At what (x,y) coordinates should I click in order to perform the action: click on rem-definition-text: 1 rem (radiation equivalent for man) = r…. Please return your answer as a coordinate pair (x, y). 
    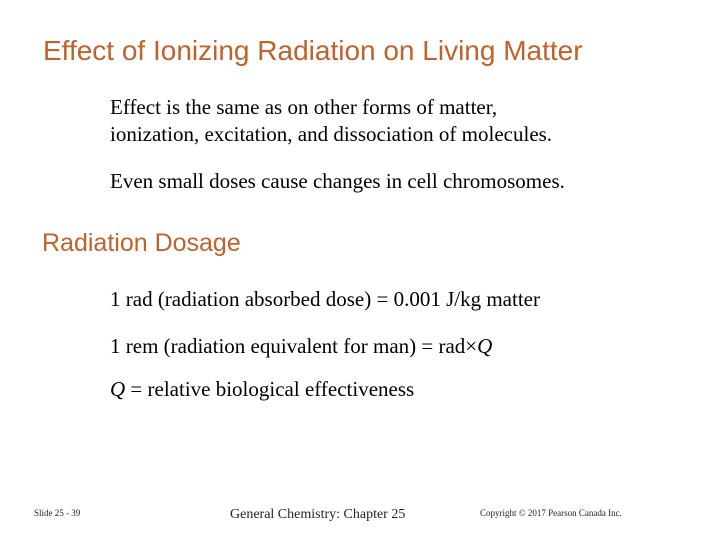
    Looking at the image, I should click on (294, 346).